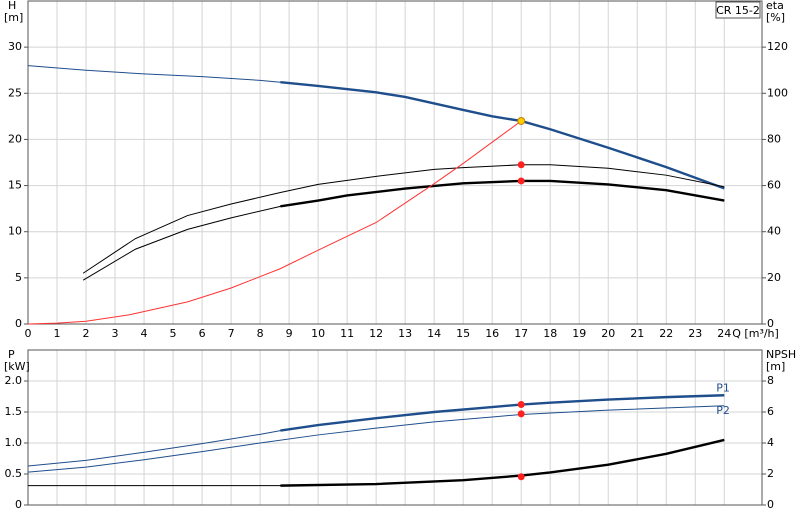  Describe the element at coordinates (463, 333) in the screenshot. I see `x-tick-label: 15` at that location.